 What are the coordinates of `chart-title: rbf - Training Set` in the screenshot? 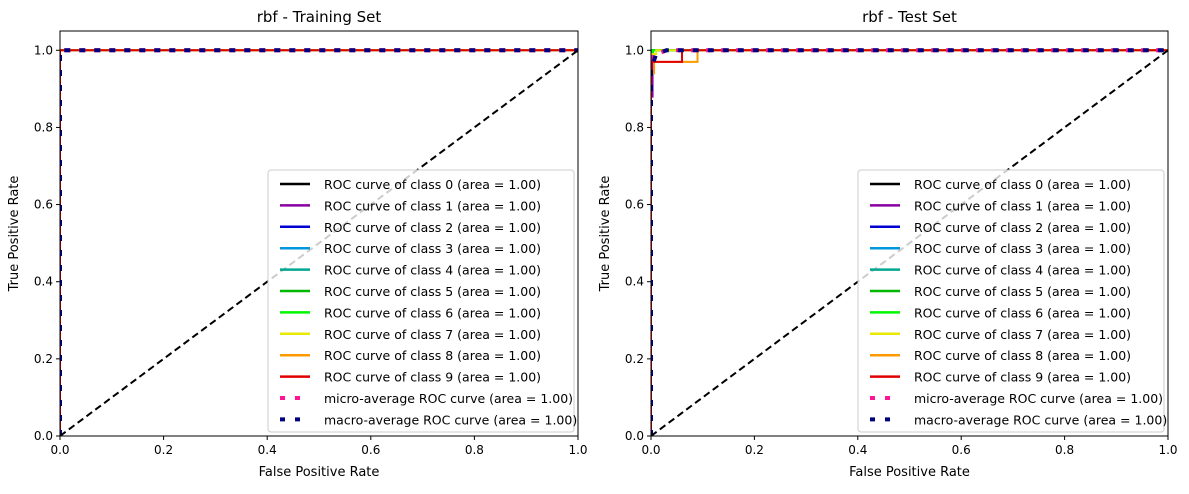 It's located at (319, 17).